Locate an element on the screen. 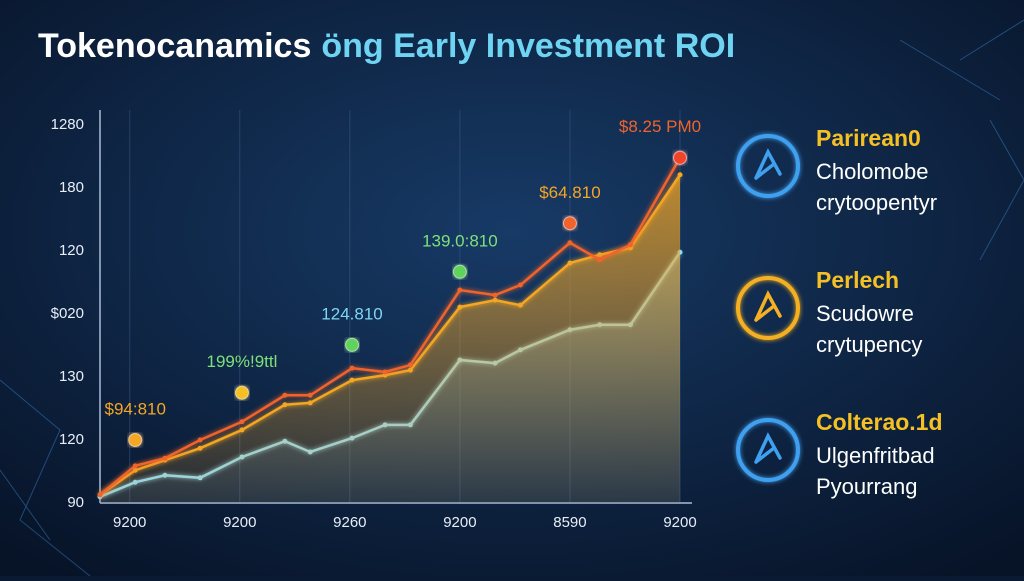  annotation: $64.810 is located at coordinates (569, 192).